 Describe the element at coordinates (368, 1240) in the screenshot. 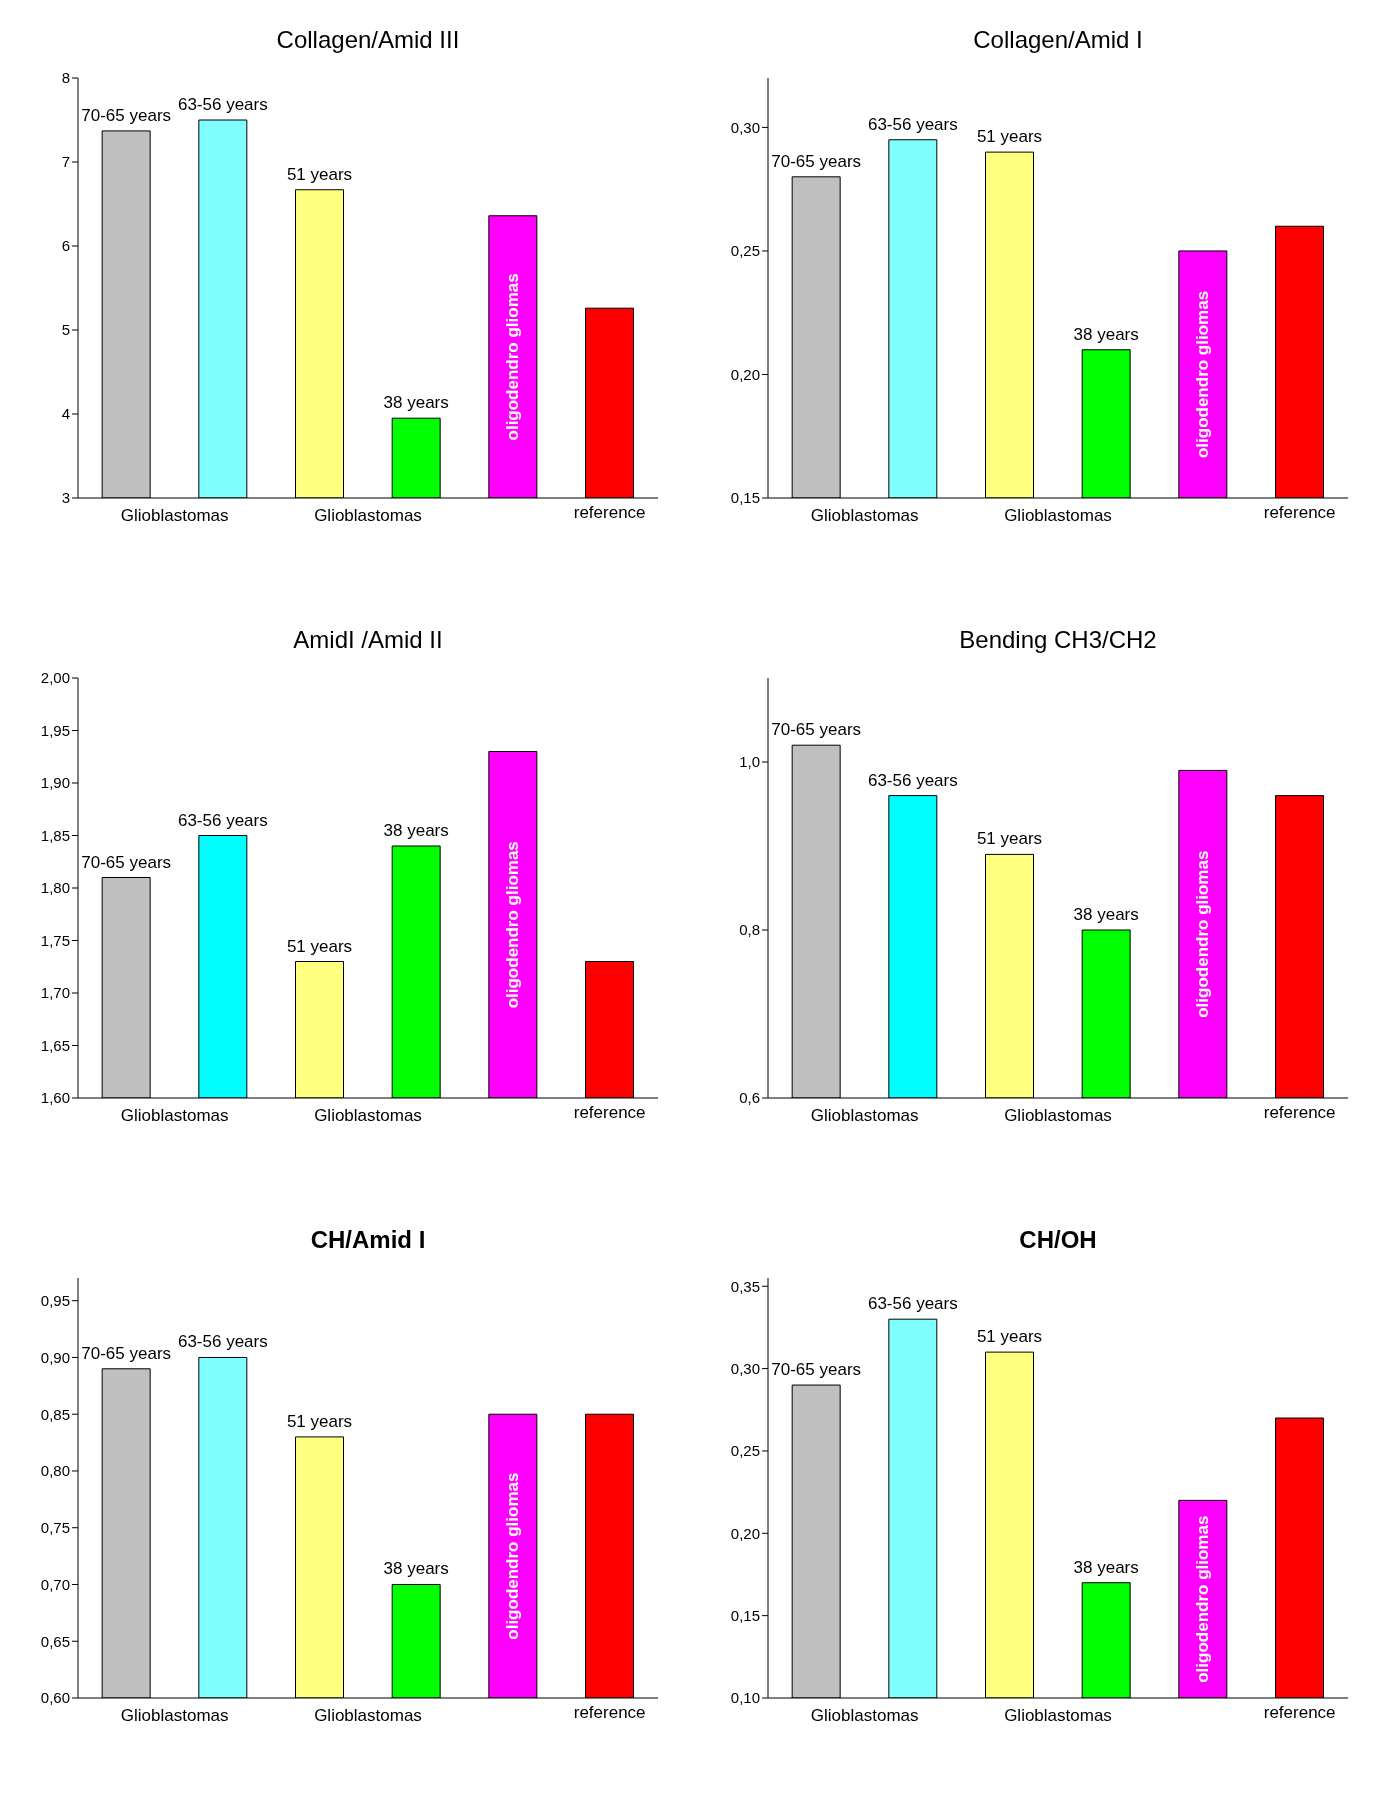

I see `chart-title: CH/Amid I` at that location.